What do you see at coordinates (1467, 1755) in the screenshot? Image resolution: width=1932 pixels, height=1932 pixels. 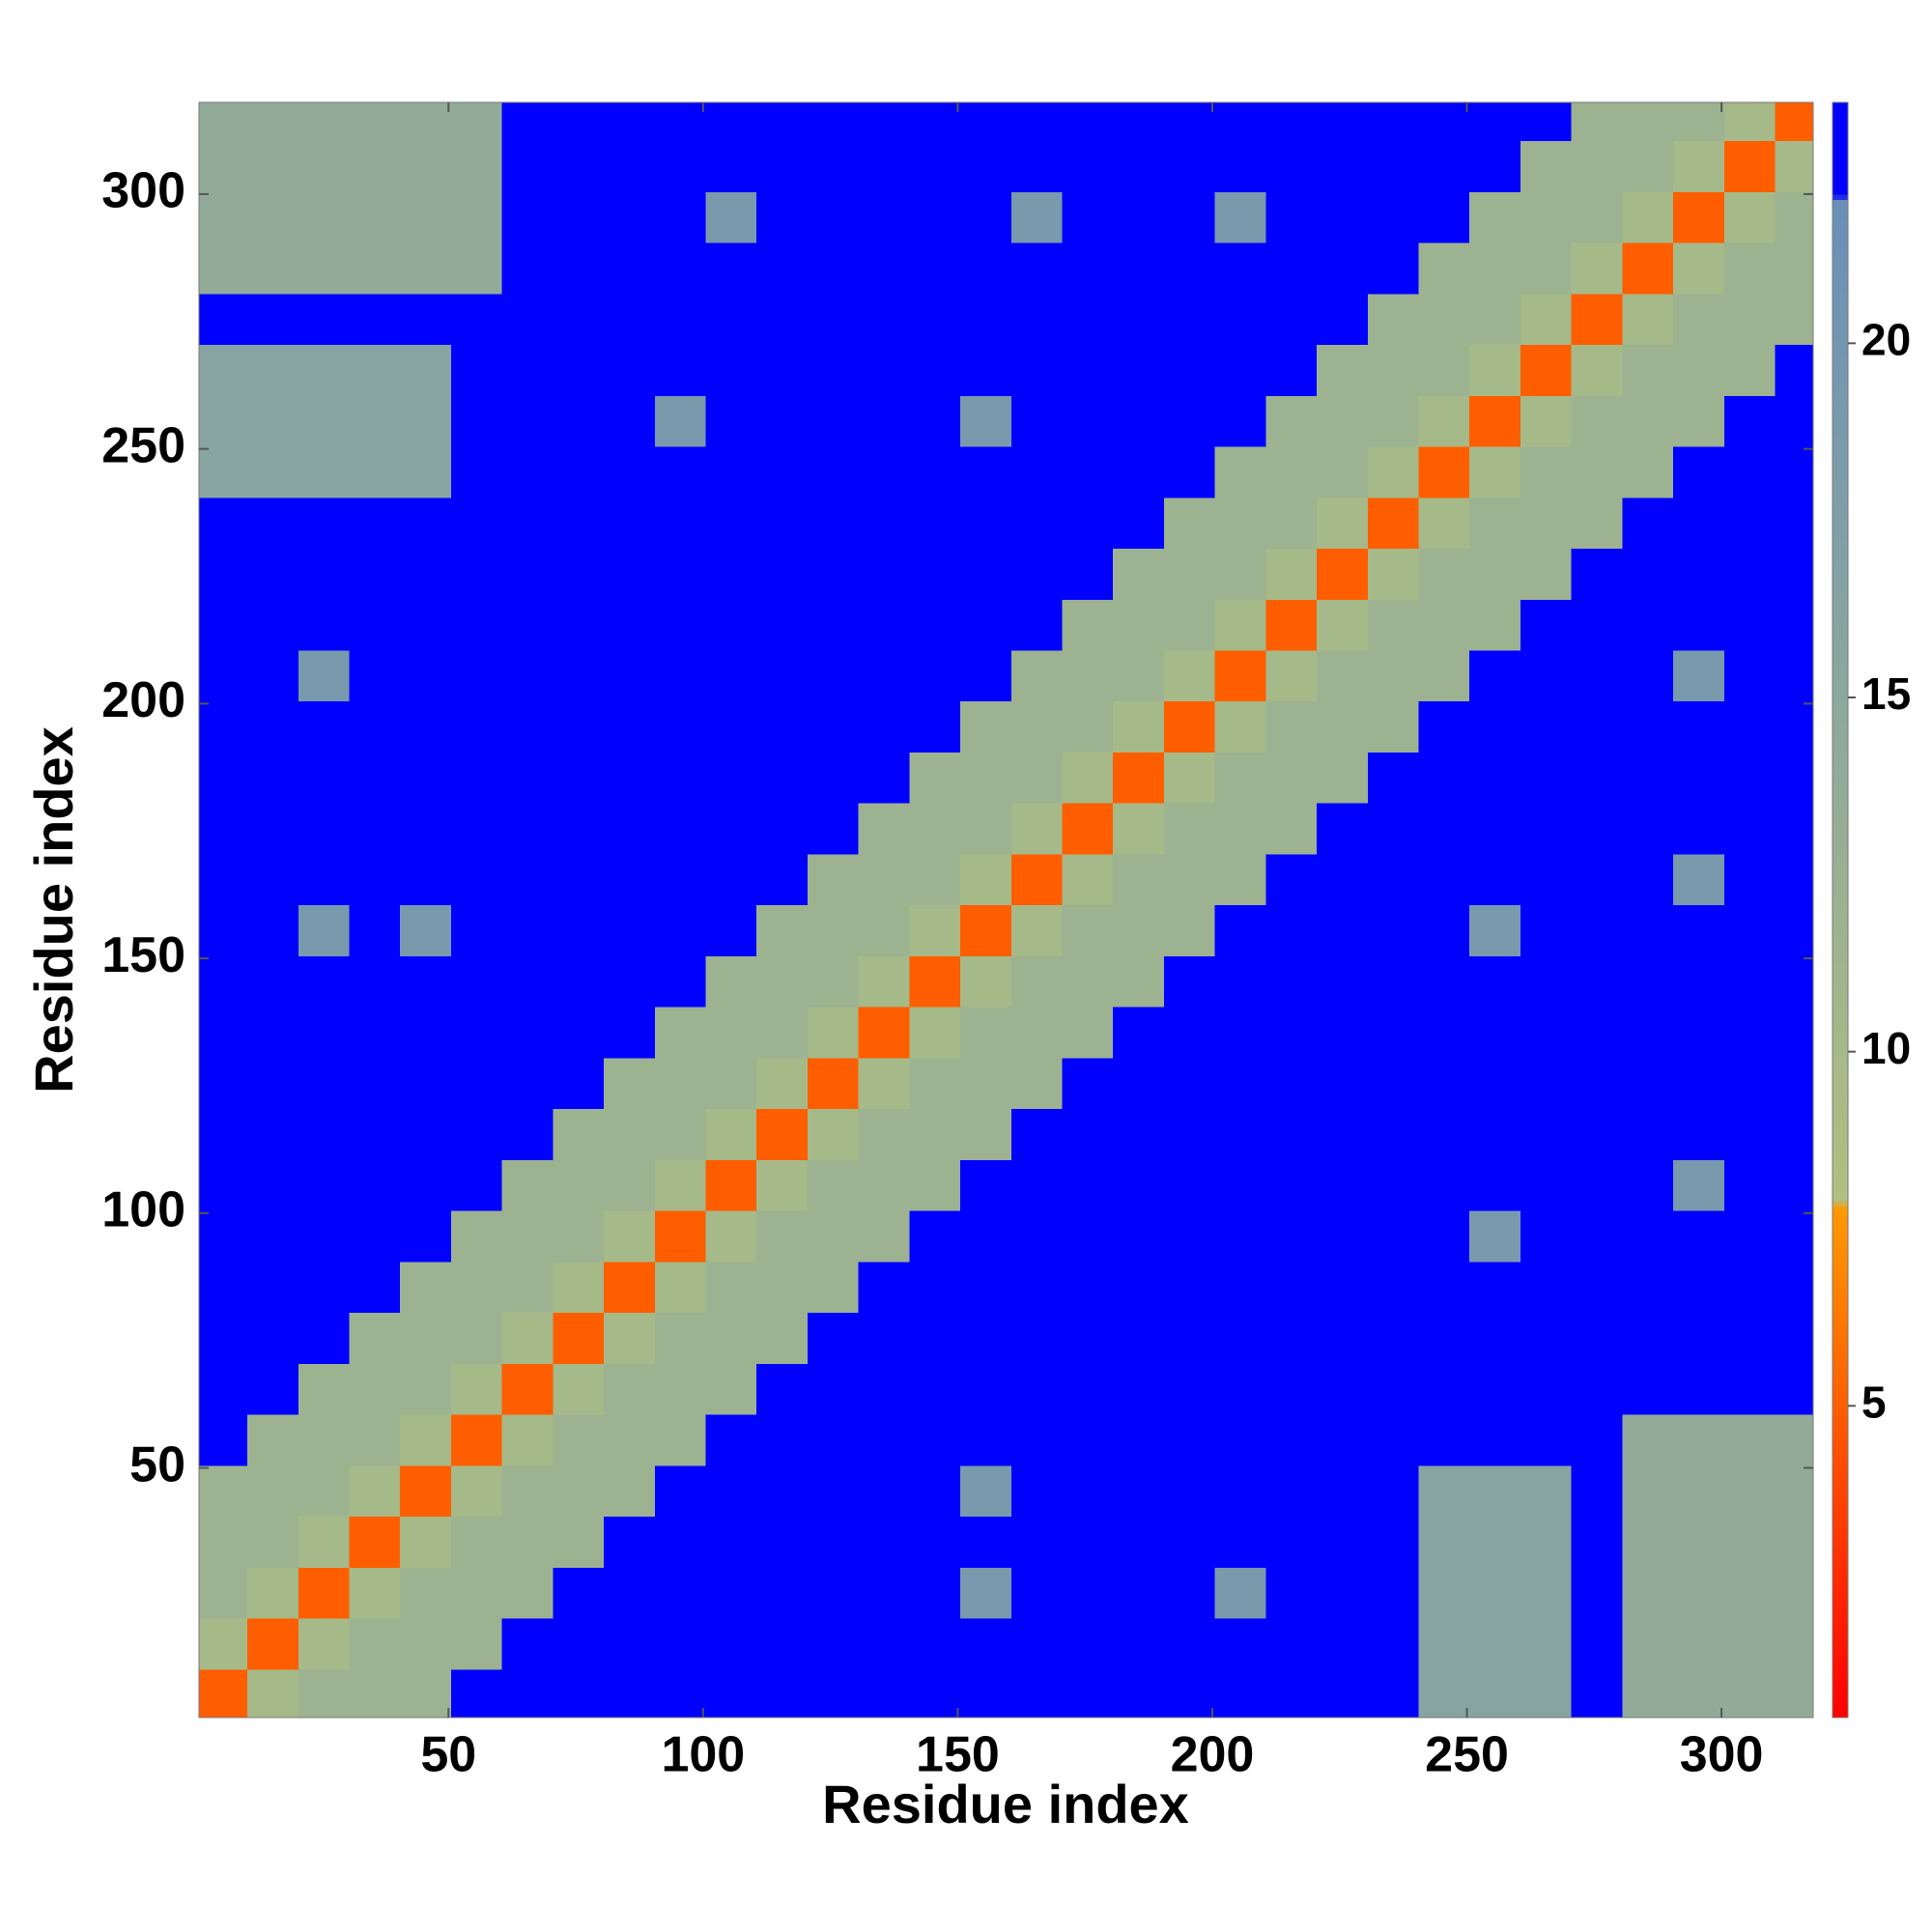 I see `x-tick-label: 250` at bounding box center [1467, 1755].